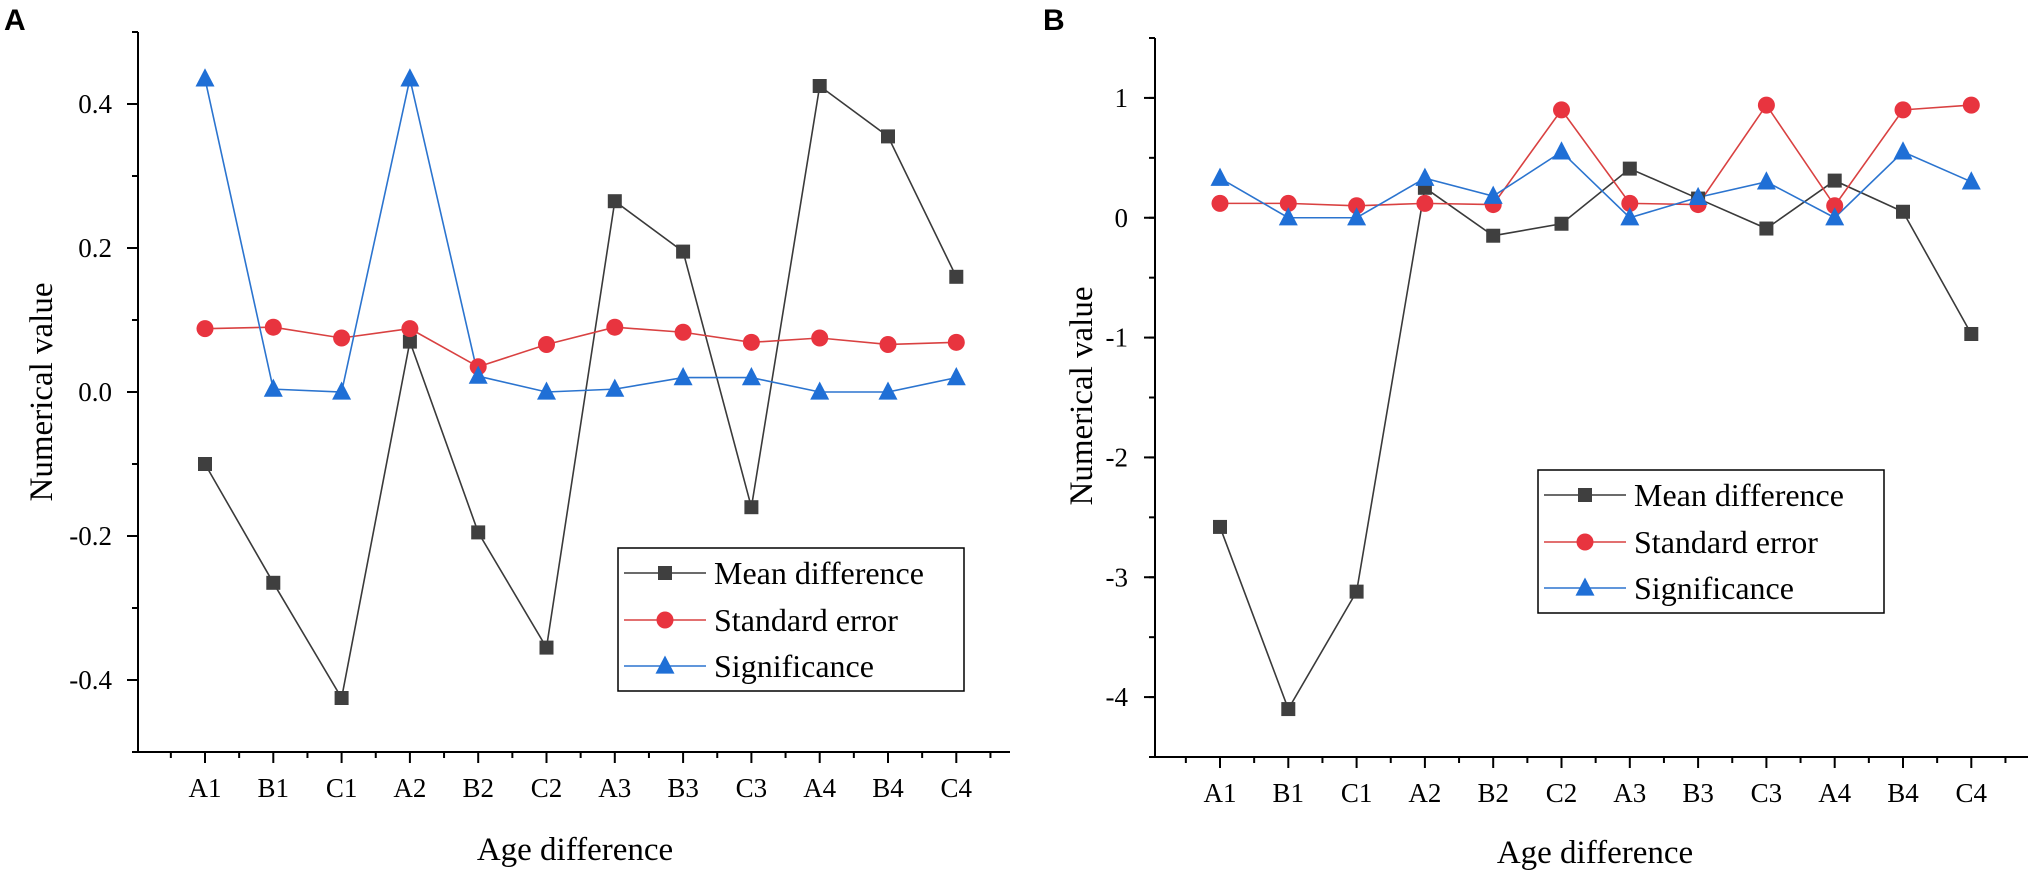  I want to click on panel-a-y-ticks: -0.4 -0.2 0.0 0.2 0.4, so click(103, 392).